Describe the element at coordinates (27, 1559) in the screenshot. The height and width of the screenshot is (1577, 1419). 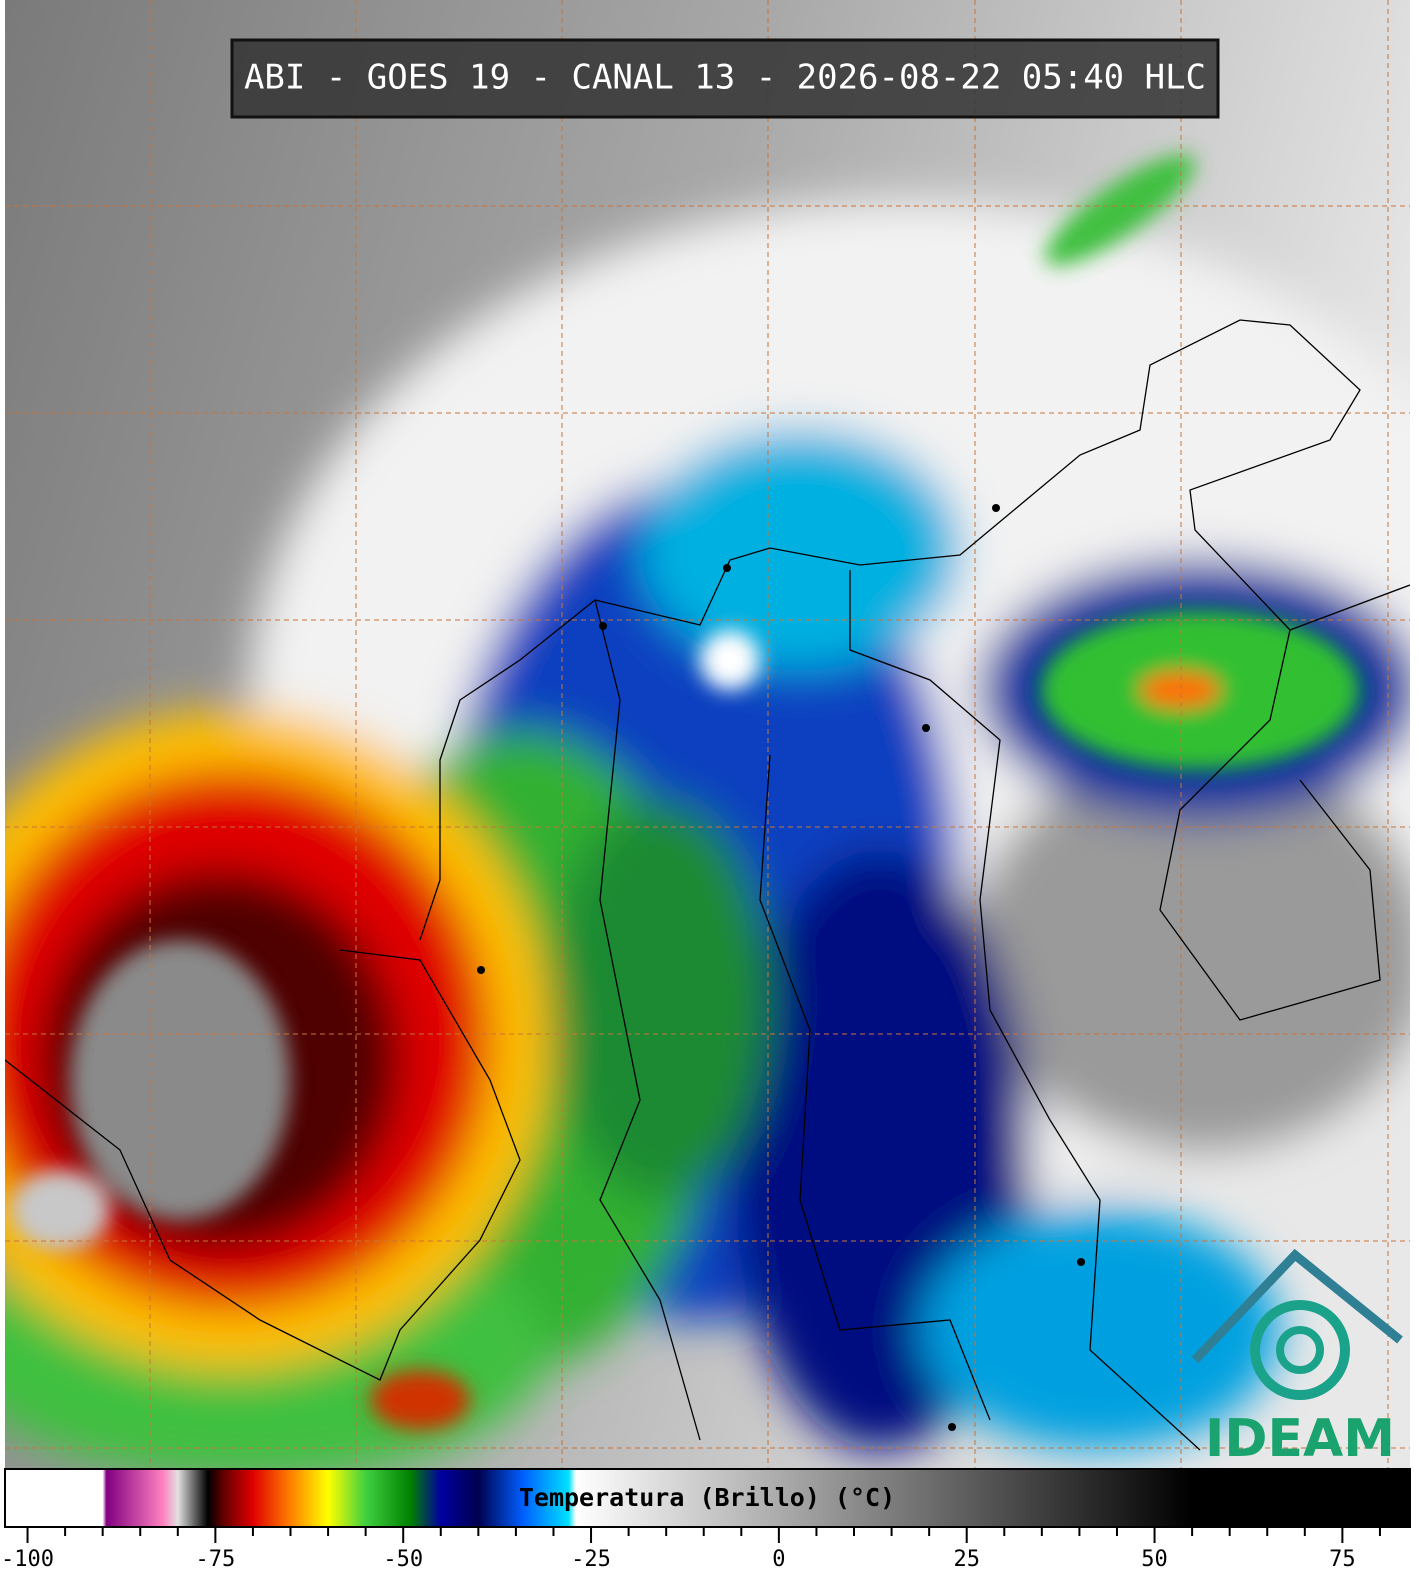
I see `tick-label: -100` at that location.